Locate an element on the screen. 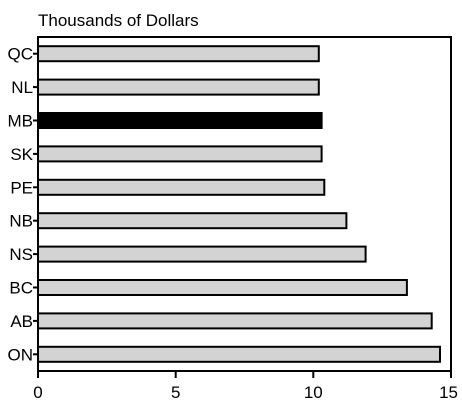  bar-ns is located at coordinates (202, 254).